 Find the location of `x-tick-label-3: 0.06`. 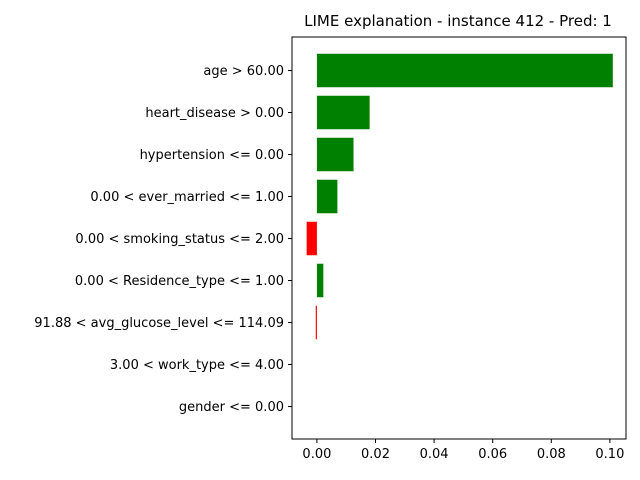

x-tick-label-3: 0.06 is located at coordinates (492, 454).